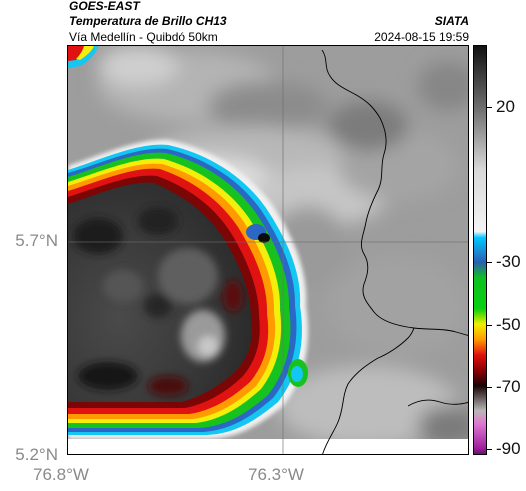  What do you see at coordinates (276, 474) in the screenshot?
I see `longitude-tick-label: 76.3°W` at bounding box center [276, 474].